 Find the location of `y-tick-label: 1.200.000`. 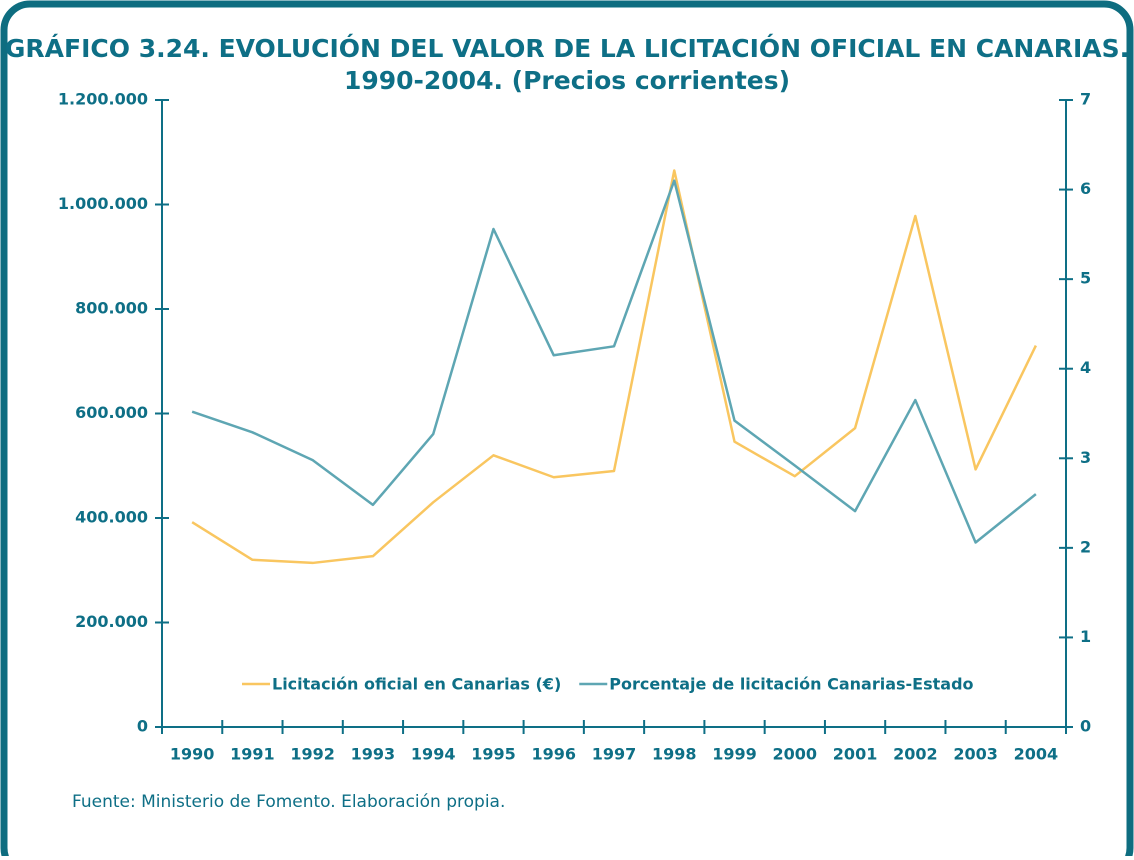

y-tick-label: 1.200.000 is located at coordinates (103, 99).